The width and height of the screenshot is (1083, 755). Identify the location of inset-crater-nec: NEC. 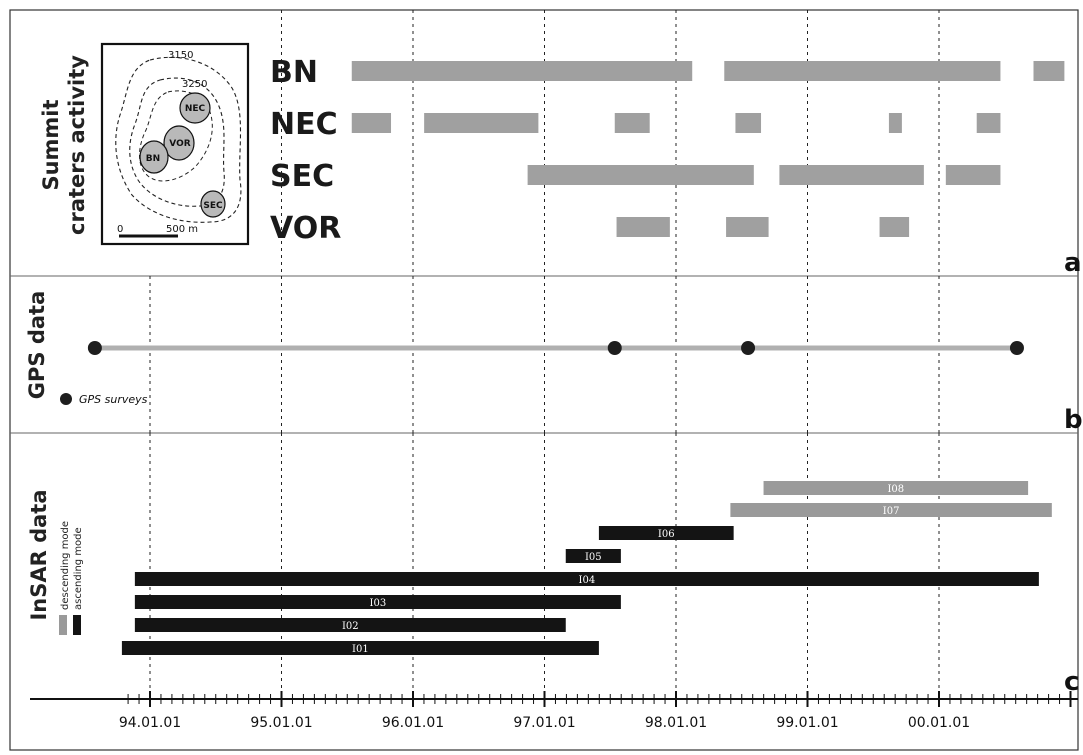
(195, 109).